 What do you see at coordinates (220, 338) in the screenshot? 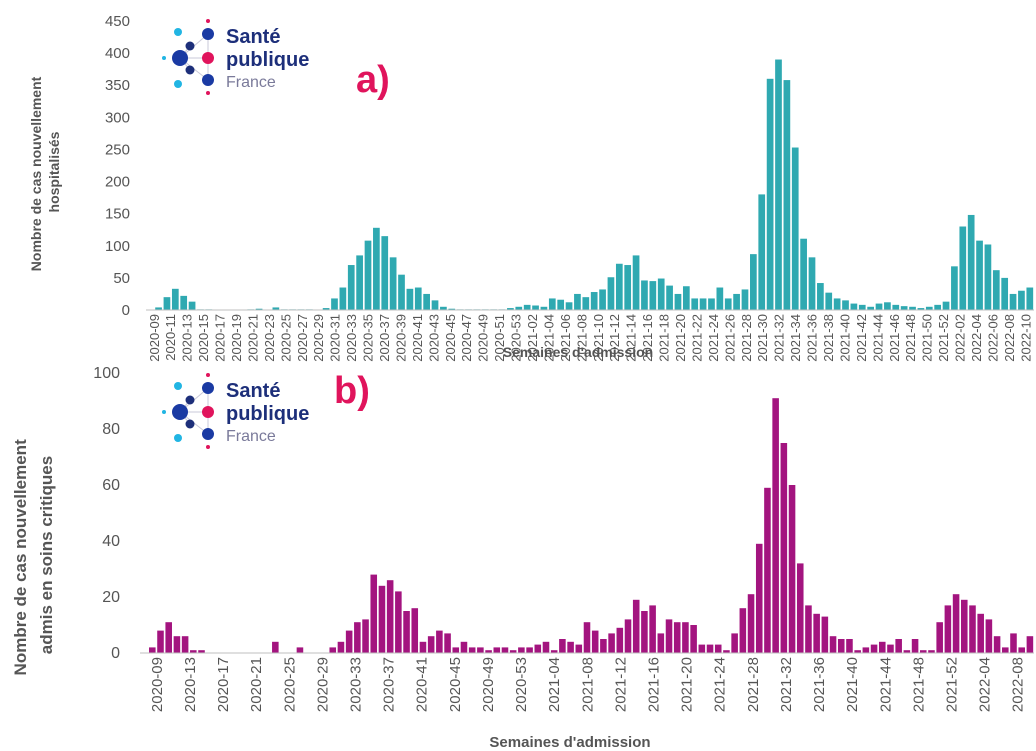
I see `panel-a-x-tick-label: 2020-17` at bounding box center [220, 338].